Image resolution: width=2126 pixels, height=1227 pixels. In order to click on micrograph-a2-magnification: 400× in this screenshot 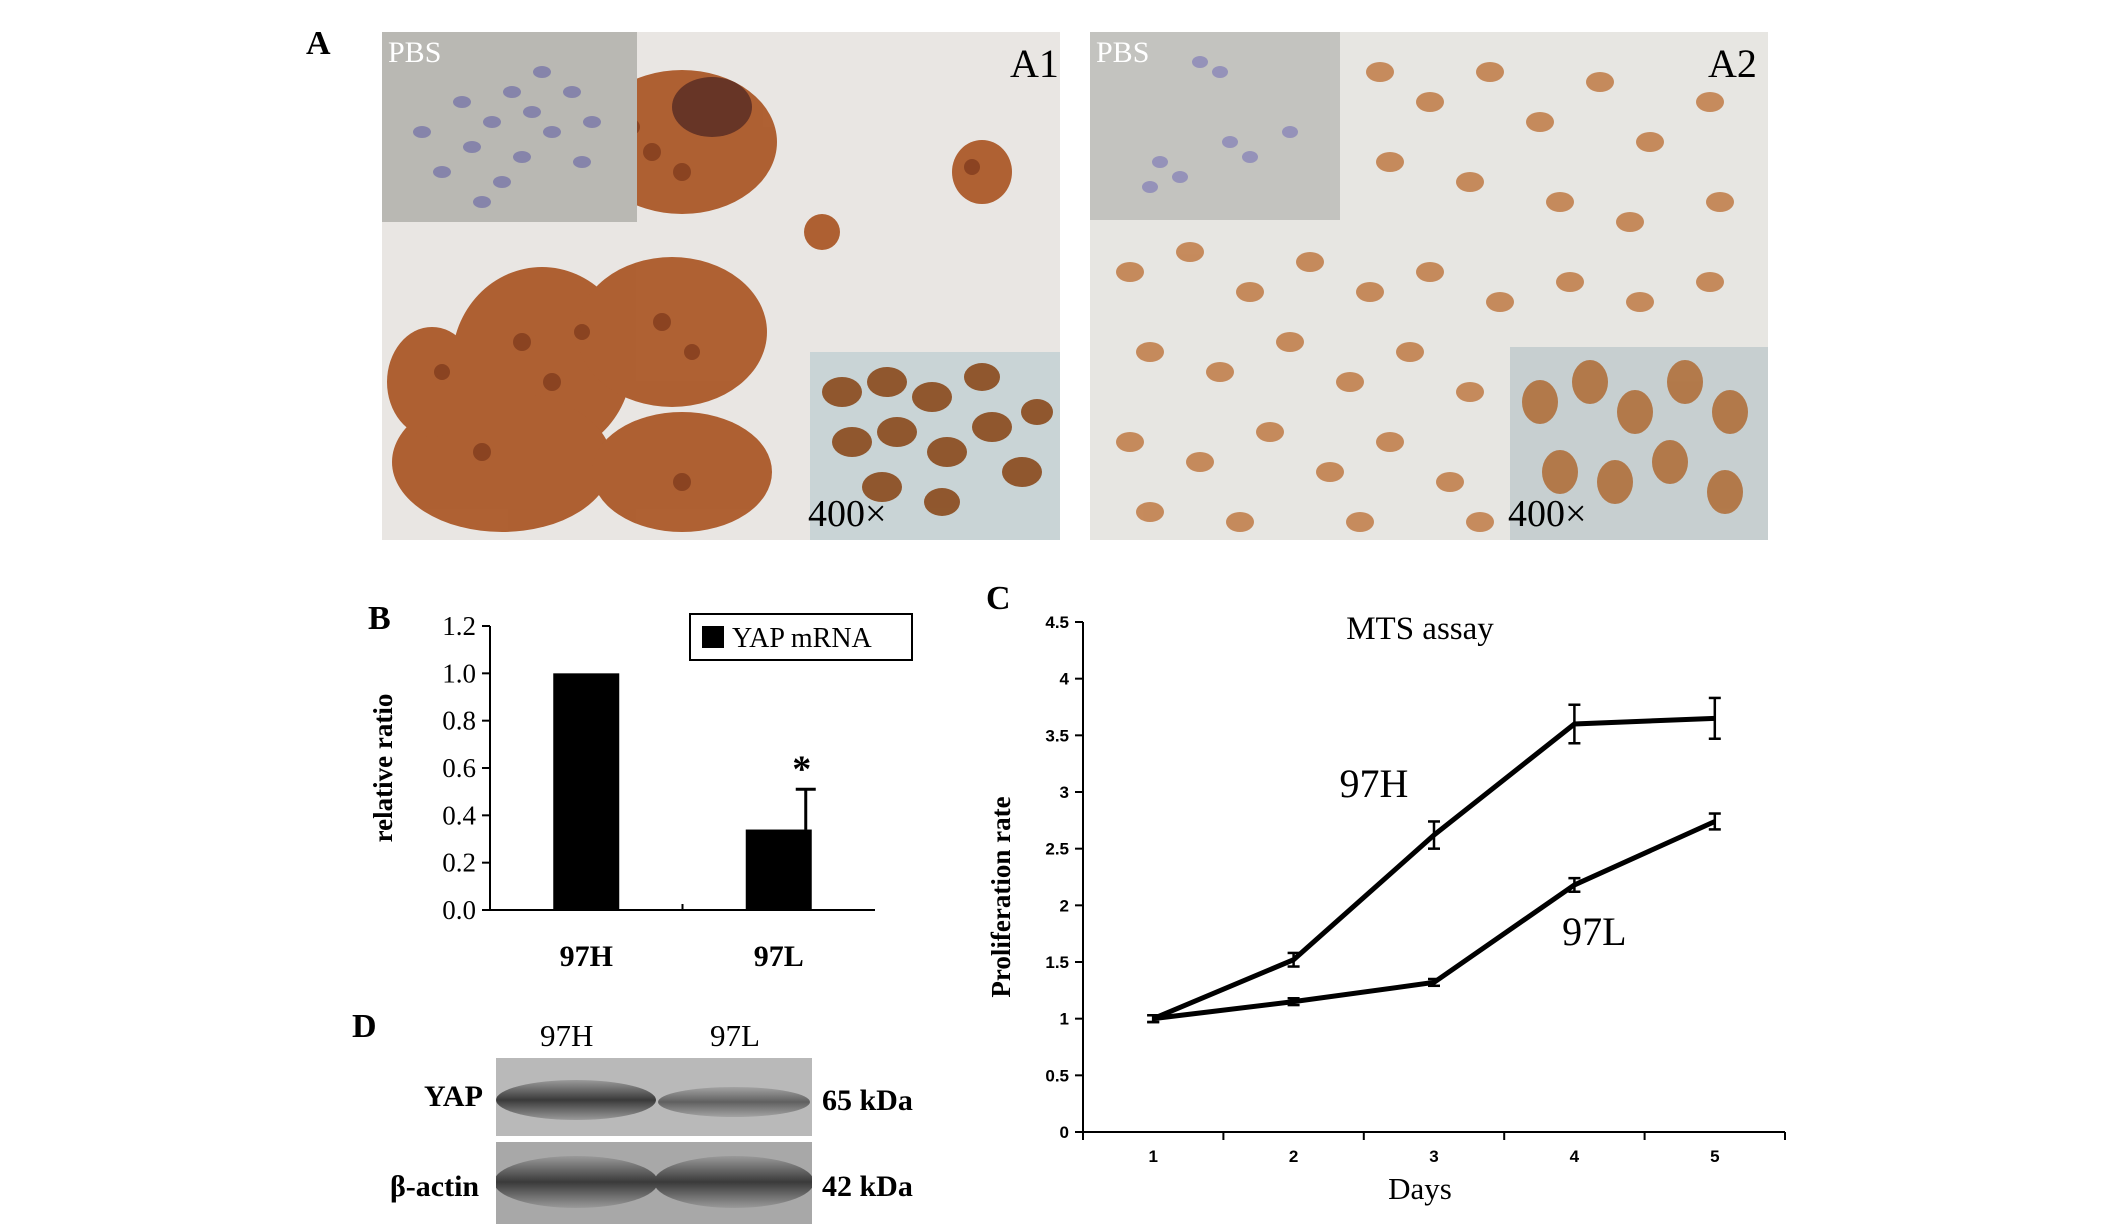, I will do `click(1547, 514)`.